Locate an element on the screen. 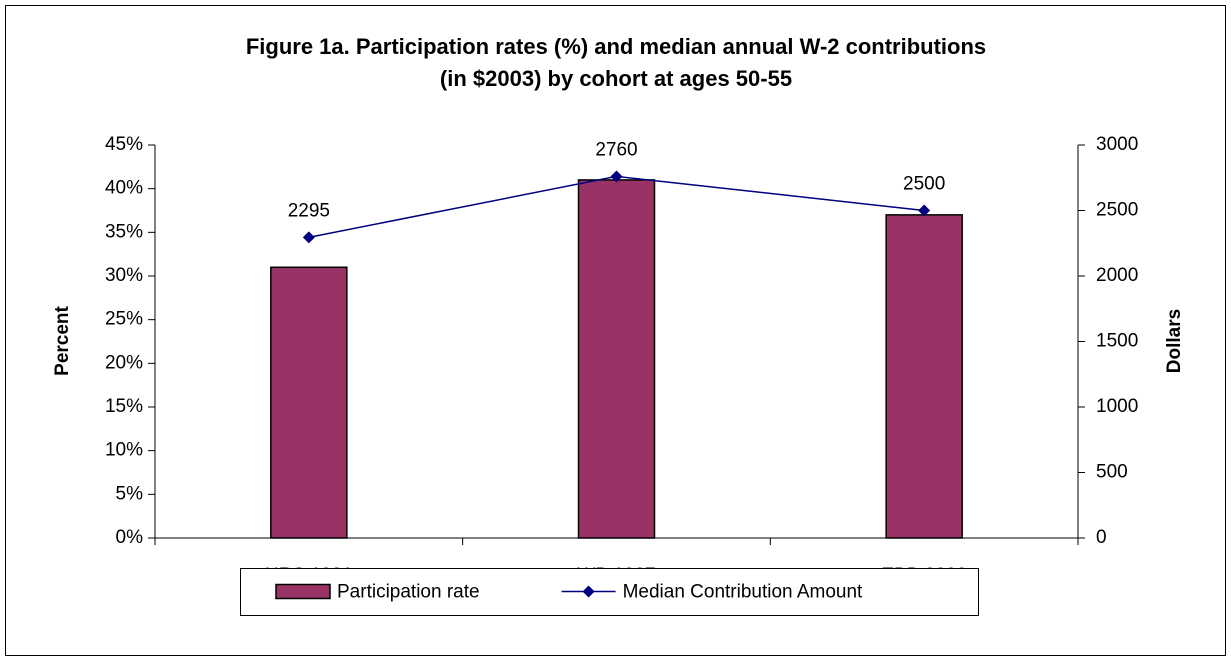 This screenshot has height=661, width=1231. y2-tick-label: 1000 is located at coordinates (1117, 406).